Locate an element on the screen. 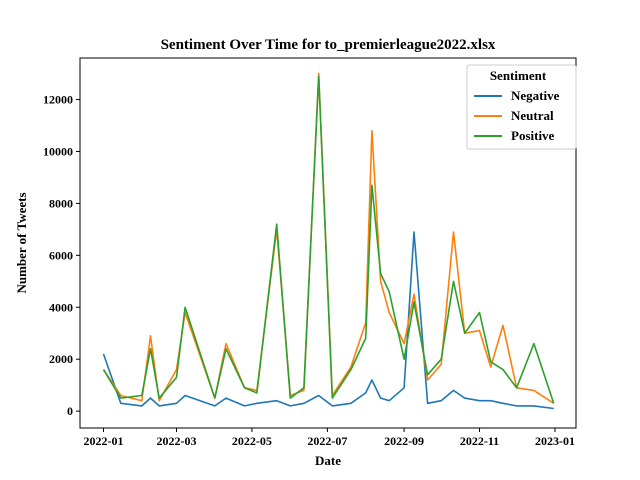 The image size is (640, 480). y-tick-label: 6000 is located at coordinates (61, 255).